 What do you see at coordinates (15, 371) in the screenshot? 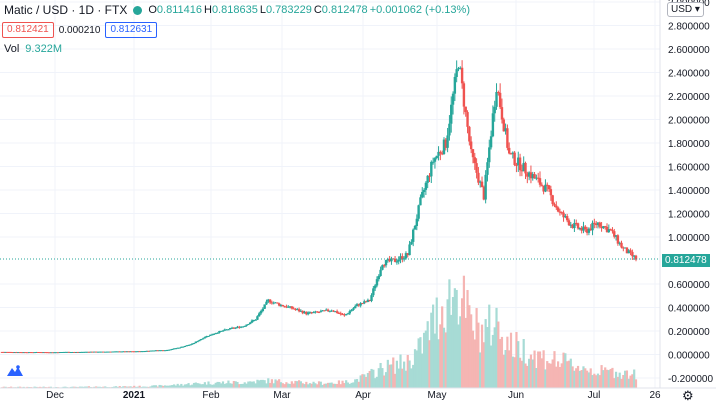
I see `tradingview-logo-icon` at bounding box center [15, 371].